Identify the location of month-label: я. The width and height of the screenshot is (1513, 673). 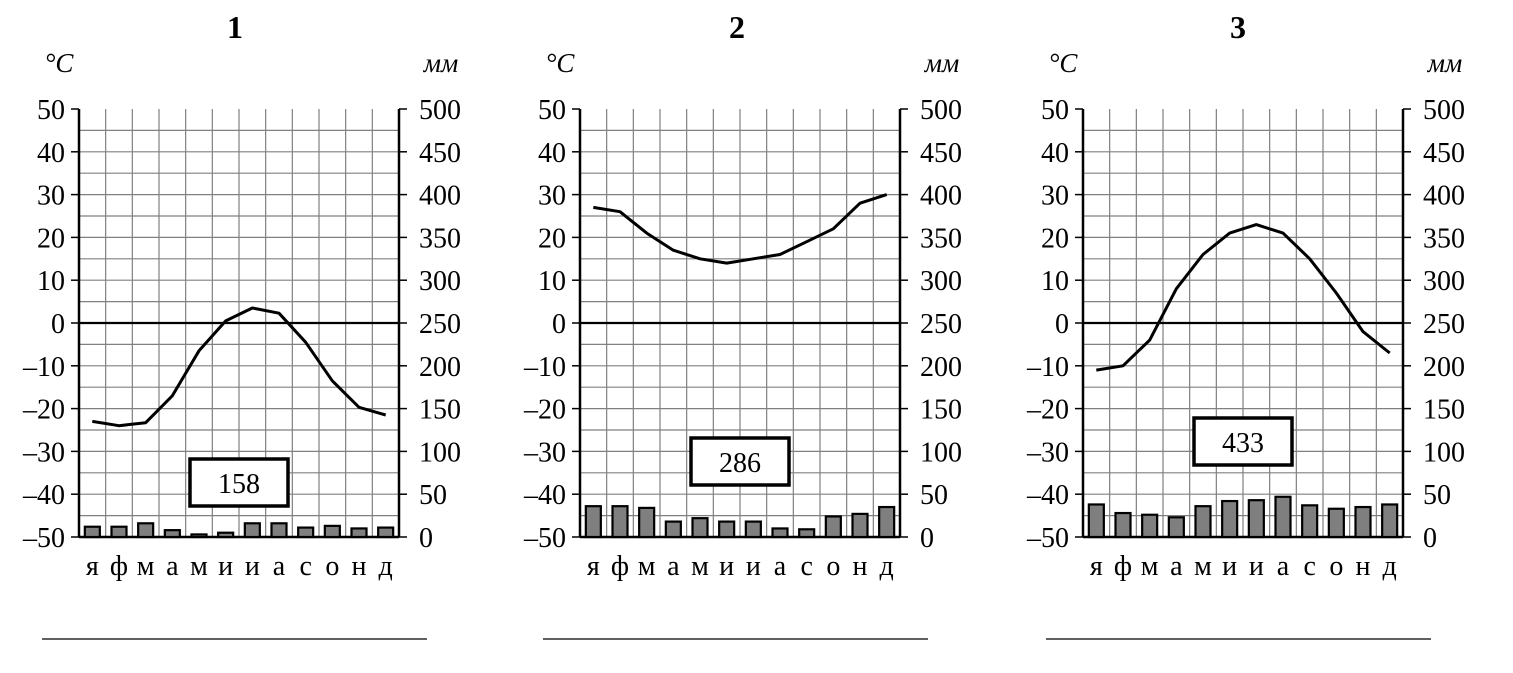
(92, 566).